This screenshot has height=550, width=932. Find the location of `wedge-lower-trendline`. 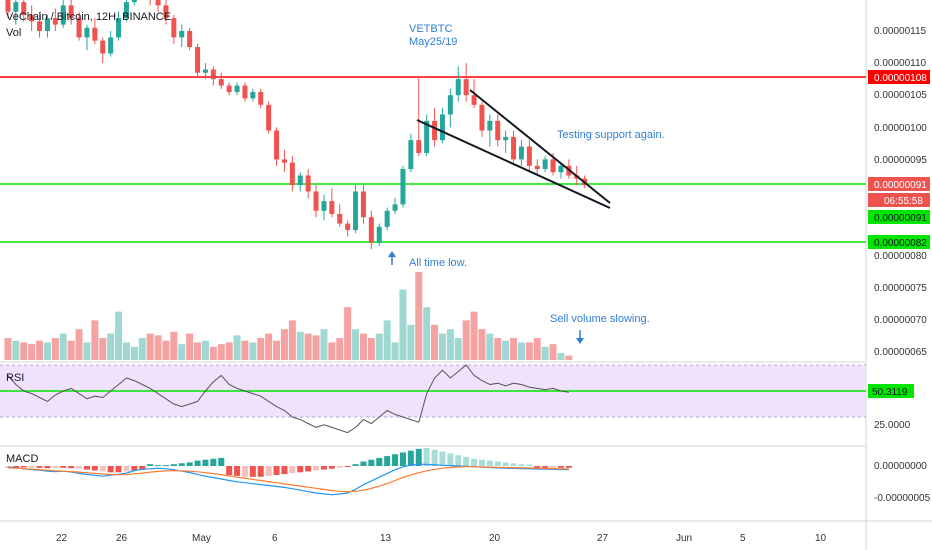

wedge-lower-trendline is located at coordinates (513, 164).